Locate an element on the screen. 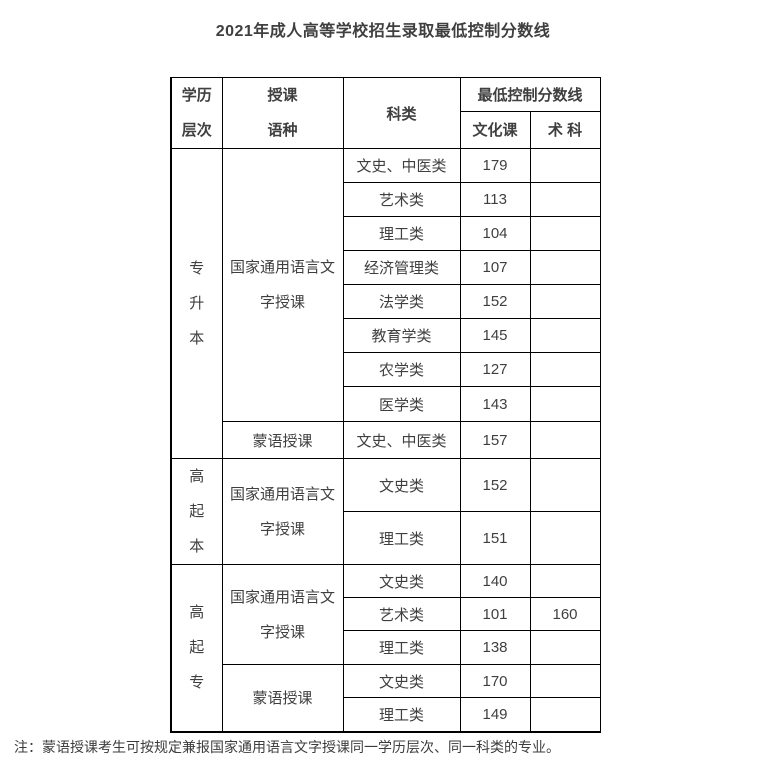  table-row: 经济管理类 107 is located at coordinates (386, 267).